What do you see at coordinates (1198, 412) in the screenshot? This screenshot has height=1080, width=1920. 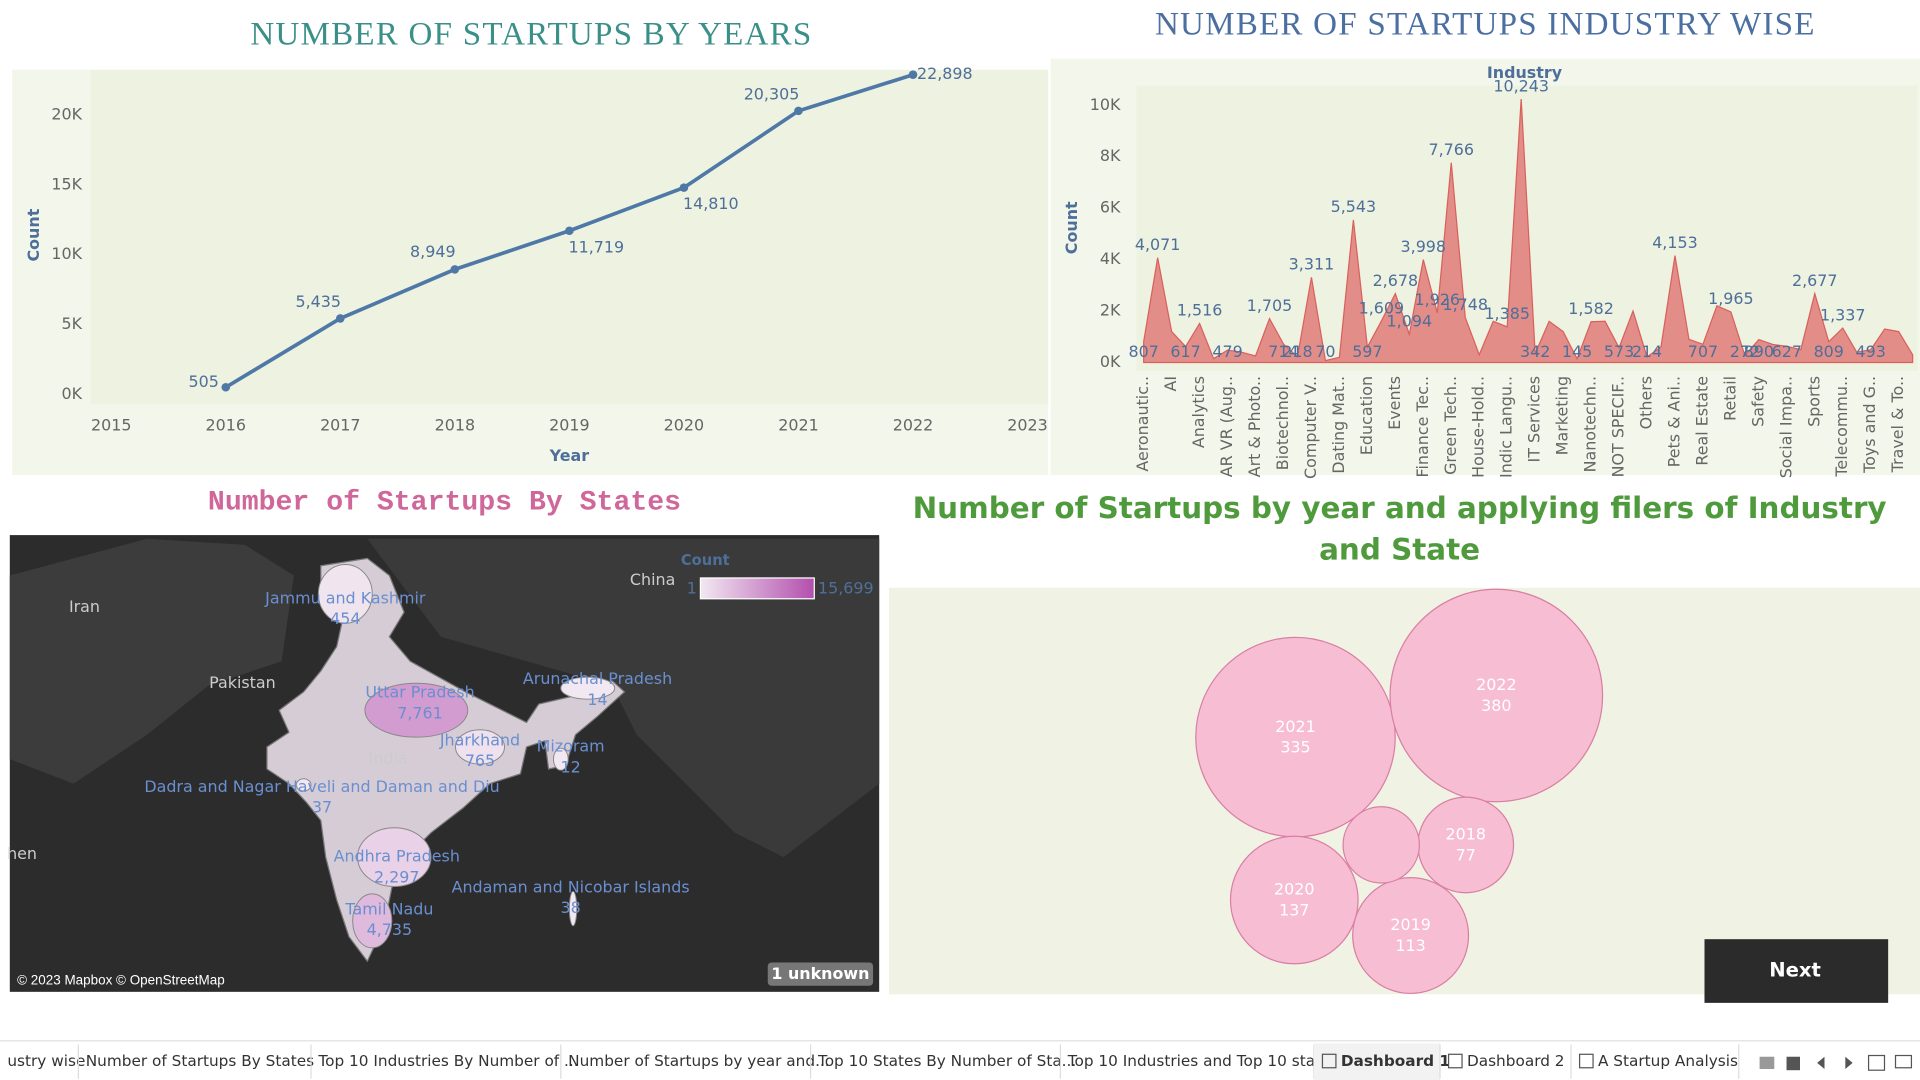 I see `x-tick-label: Analytics` at bounding box center [1198, 412].